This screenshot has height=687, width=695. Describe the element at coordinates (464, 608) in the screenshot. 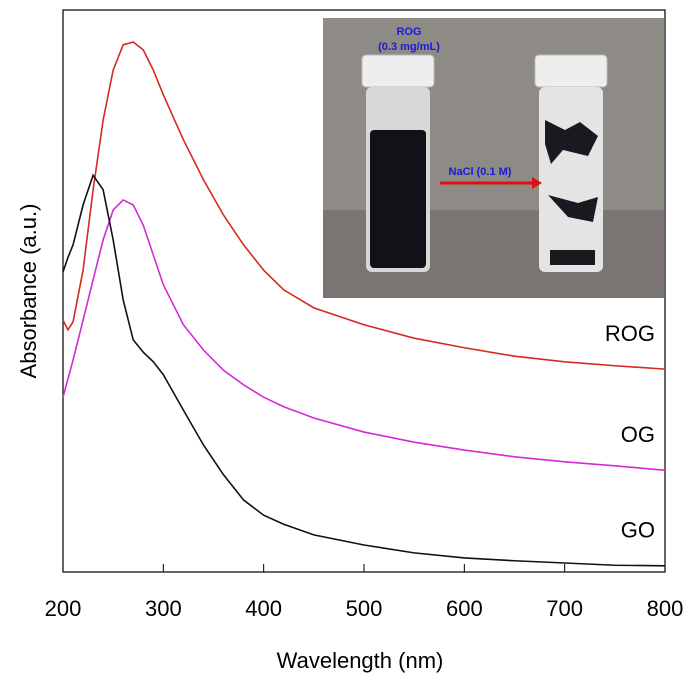

I see `x-tick-label: 600` at that location.